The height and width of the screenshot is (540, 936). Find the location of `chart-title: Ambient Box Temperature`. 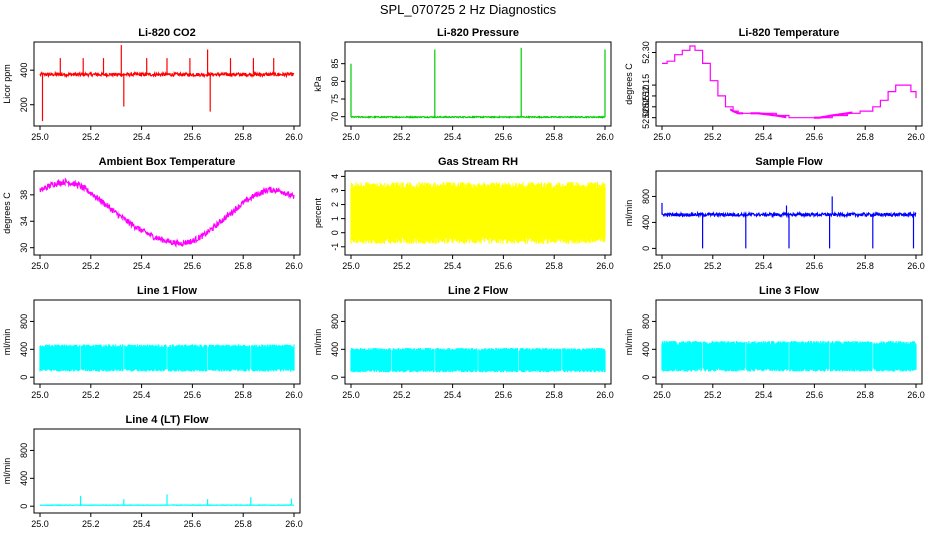

chart-title: Ambient Box Temperature is located at coordinates (167, 162).